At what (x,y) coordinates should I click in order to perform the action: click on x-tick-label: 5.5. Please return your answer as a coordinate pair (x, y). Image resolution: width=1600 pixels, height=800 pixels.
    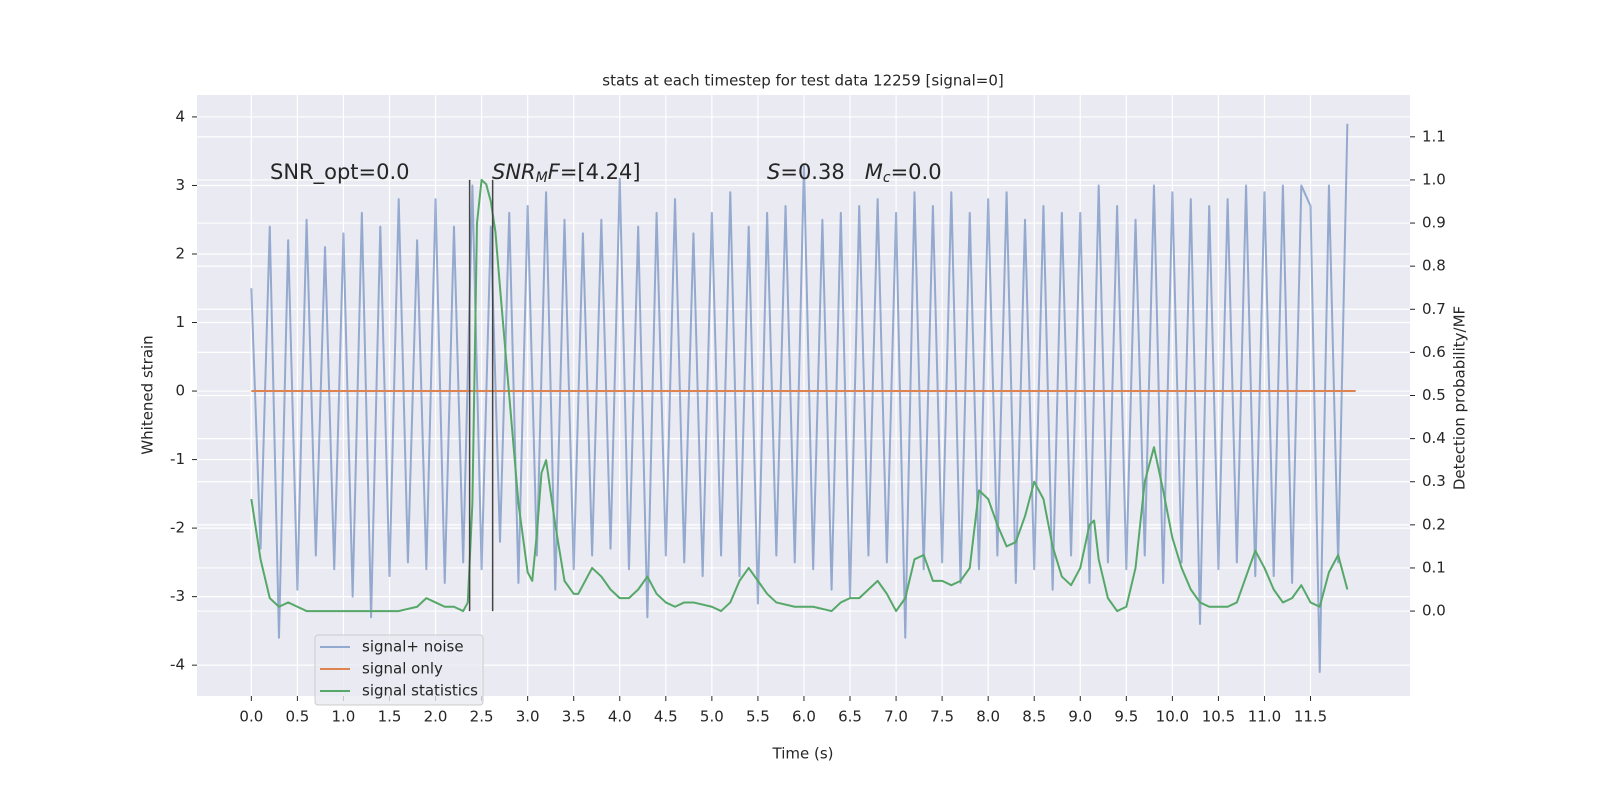
    Looking at the image, I should click on (758, 717).